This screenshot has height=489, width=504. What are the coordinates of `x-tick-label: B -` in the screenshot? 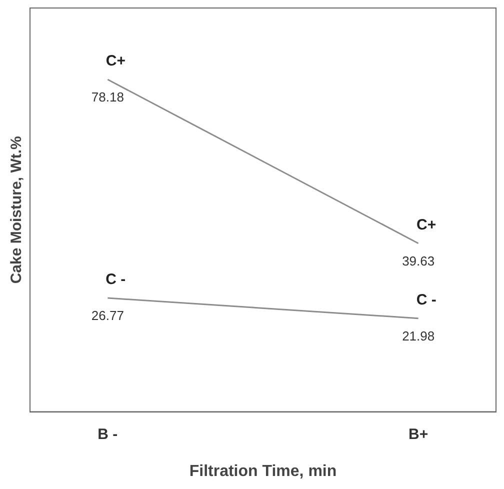 It's located at (108, 434).